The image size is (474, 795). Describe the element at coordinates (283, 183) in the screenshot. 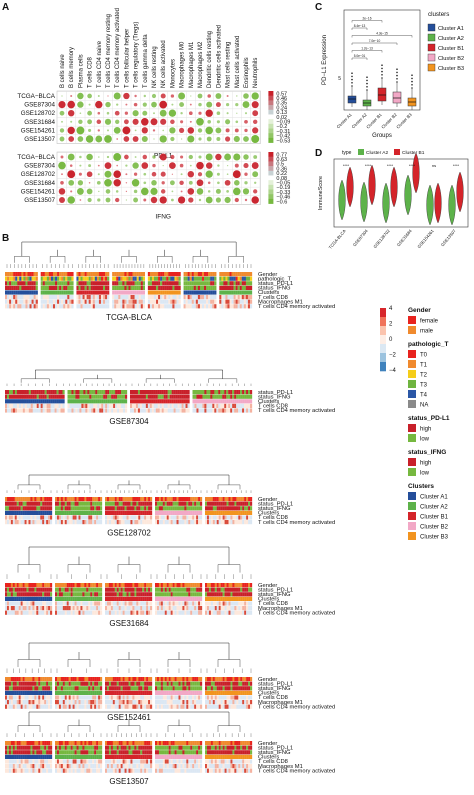

I see `colorbar-tick: −0.05` at that location.